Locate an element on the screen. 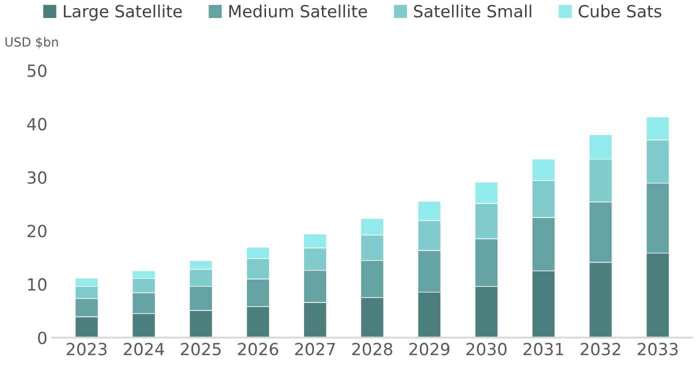  x-tick-label: 2027 is located at coordinates (315, 349).